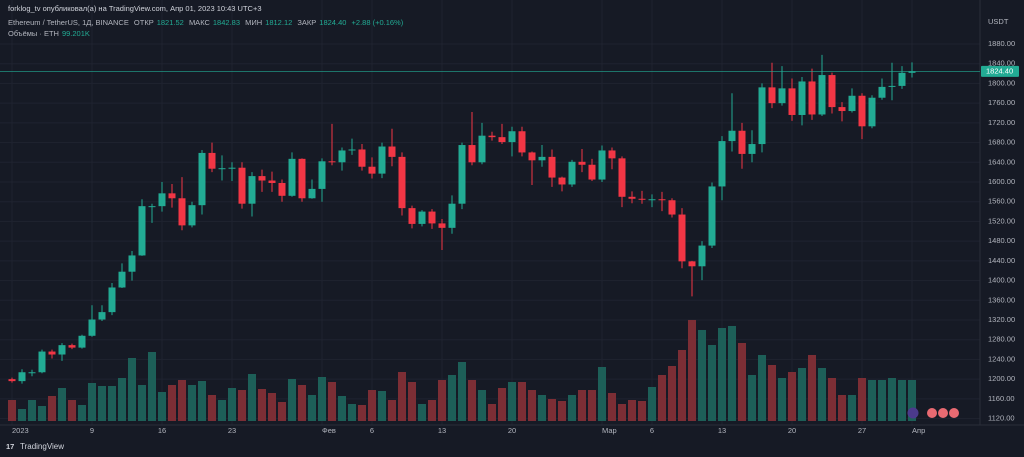 This screenshot has height=457, width=1024. I want to click on x-tick-label: 13, so click(722, 430).